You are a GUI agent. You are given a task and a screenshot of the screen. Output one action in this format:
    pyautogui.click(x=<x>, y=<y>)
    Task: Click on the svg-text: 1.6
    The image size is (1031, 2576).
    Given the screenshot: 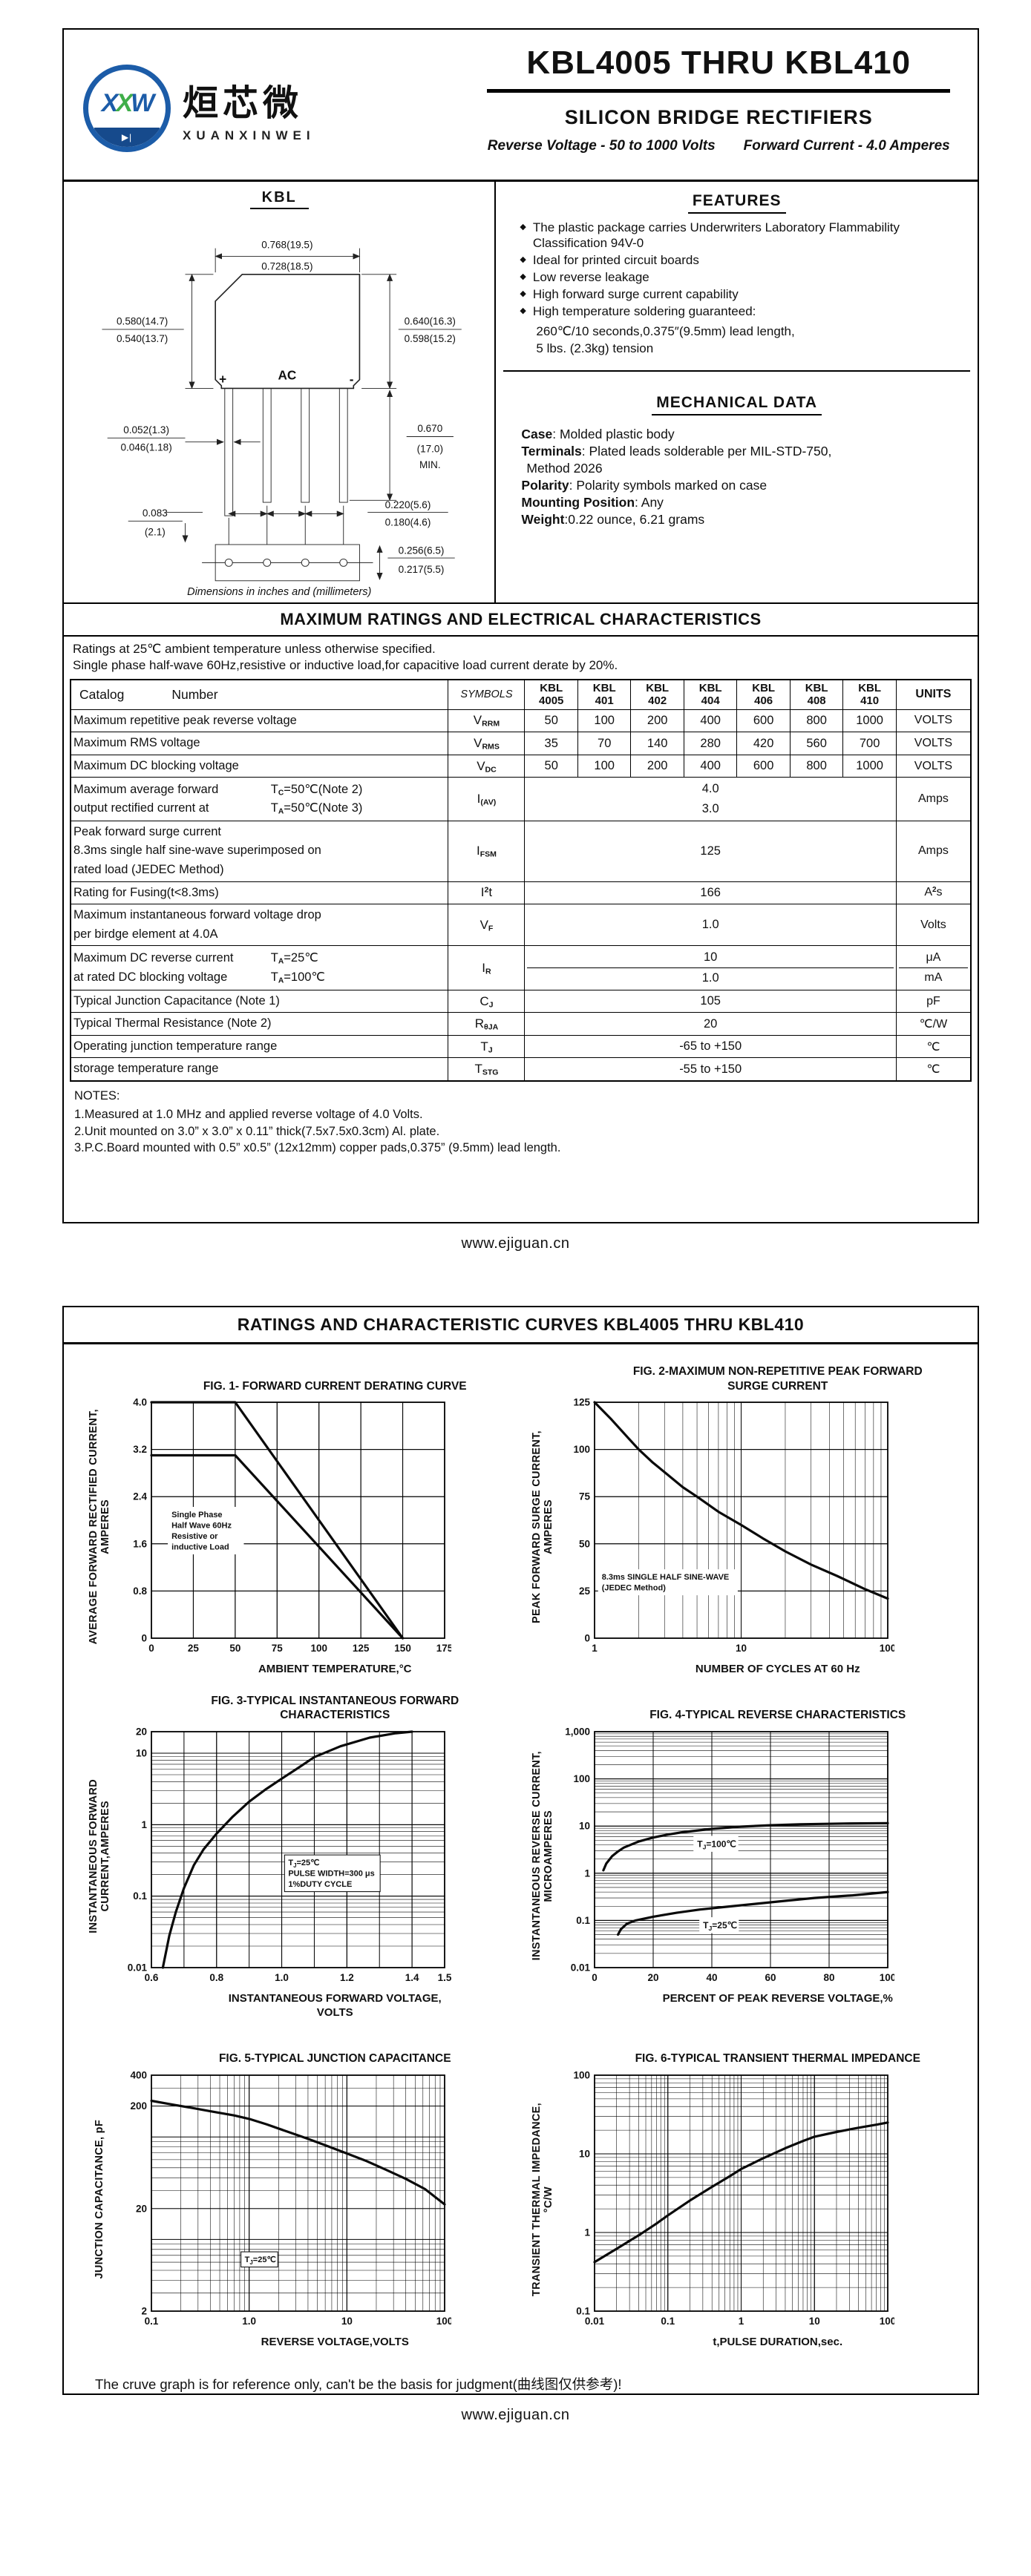 What is the action you would take?
    pyautogui.click(x=140, y=1544)
    